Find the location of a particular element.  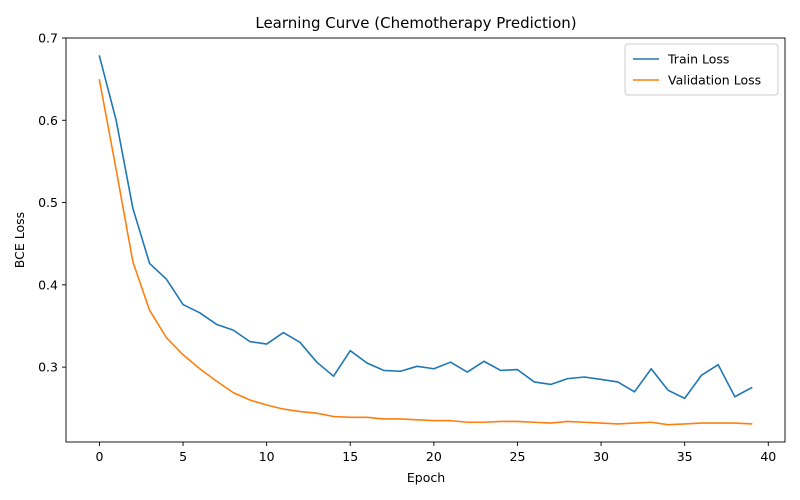

chart-title: Learning Curve (Chemotherapy Prediction) is located at coordinates (415, 23).